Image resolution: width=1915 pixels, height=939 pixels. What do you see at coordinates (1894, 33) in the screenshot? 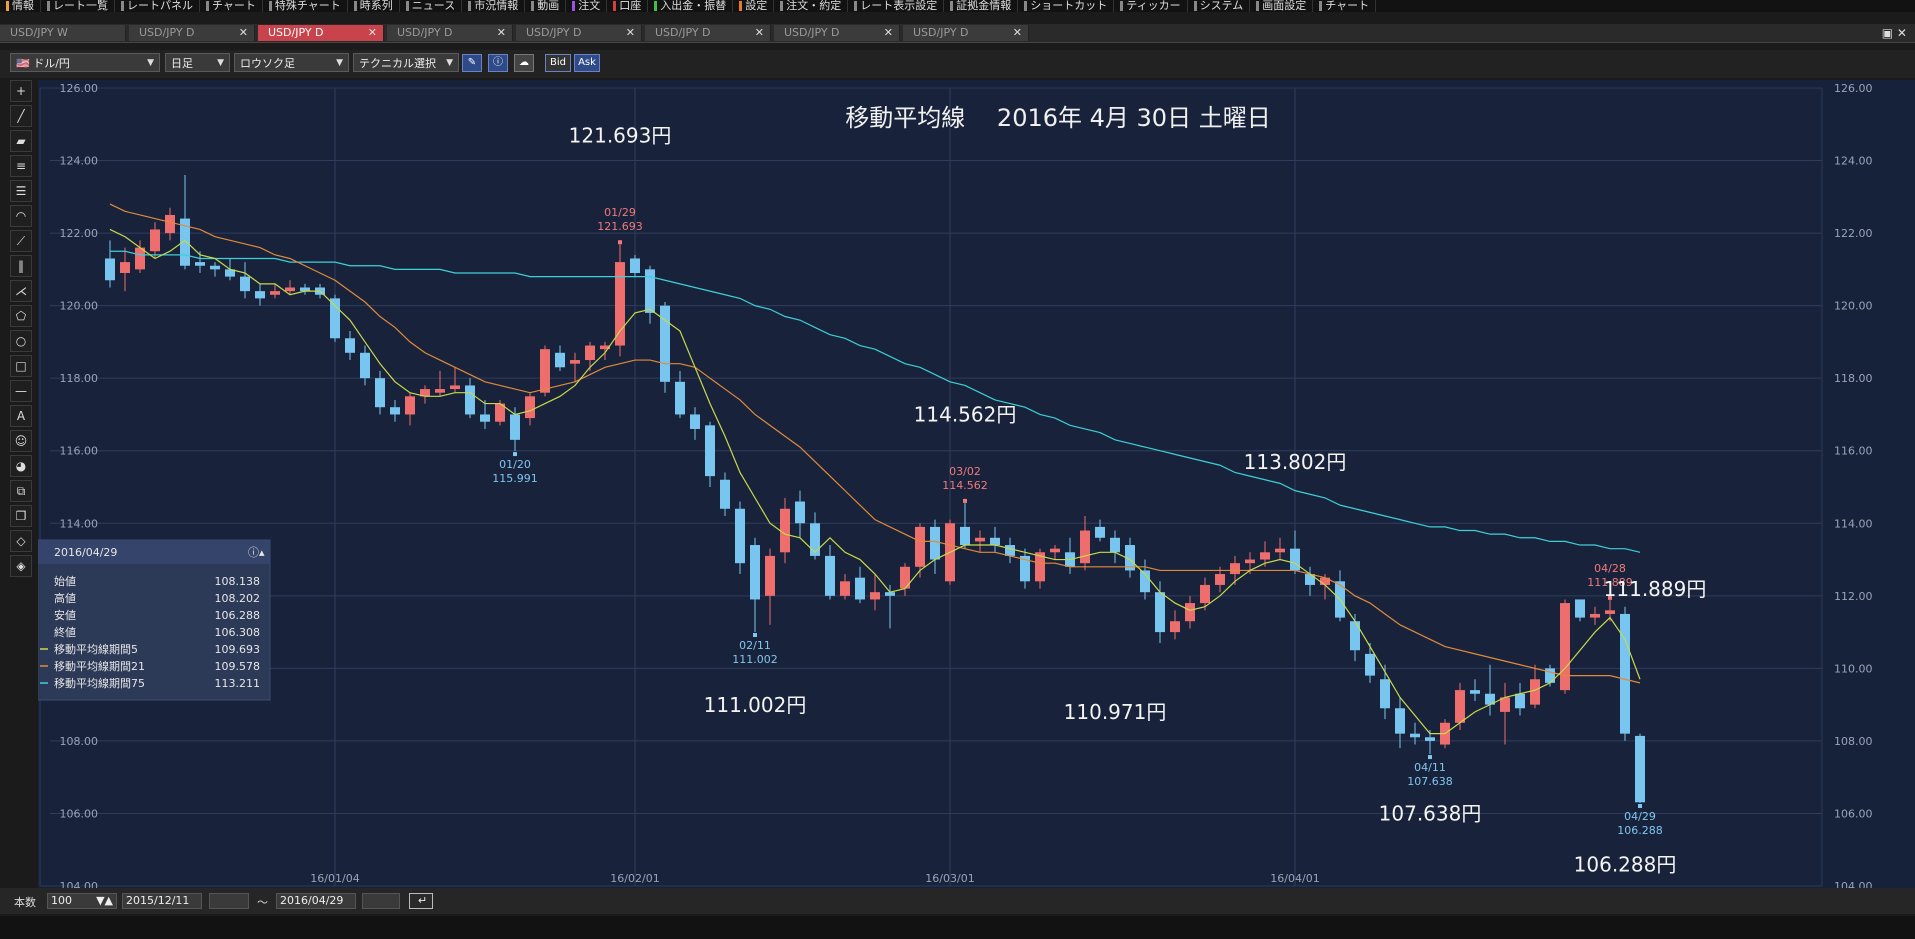
I see `window-controls: ▣ ✕` at bounding box center [1894, 33].